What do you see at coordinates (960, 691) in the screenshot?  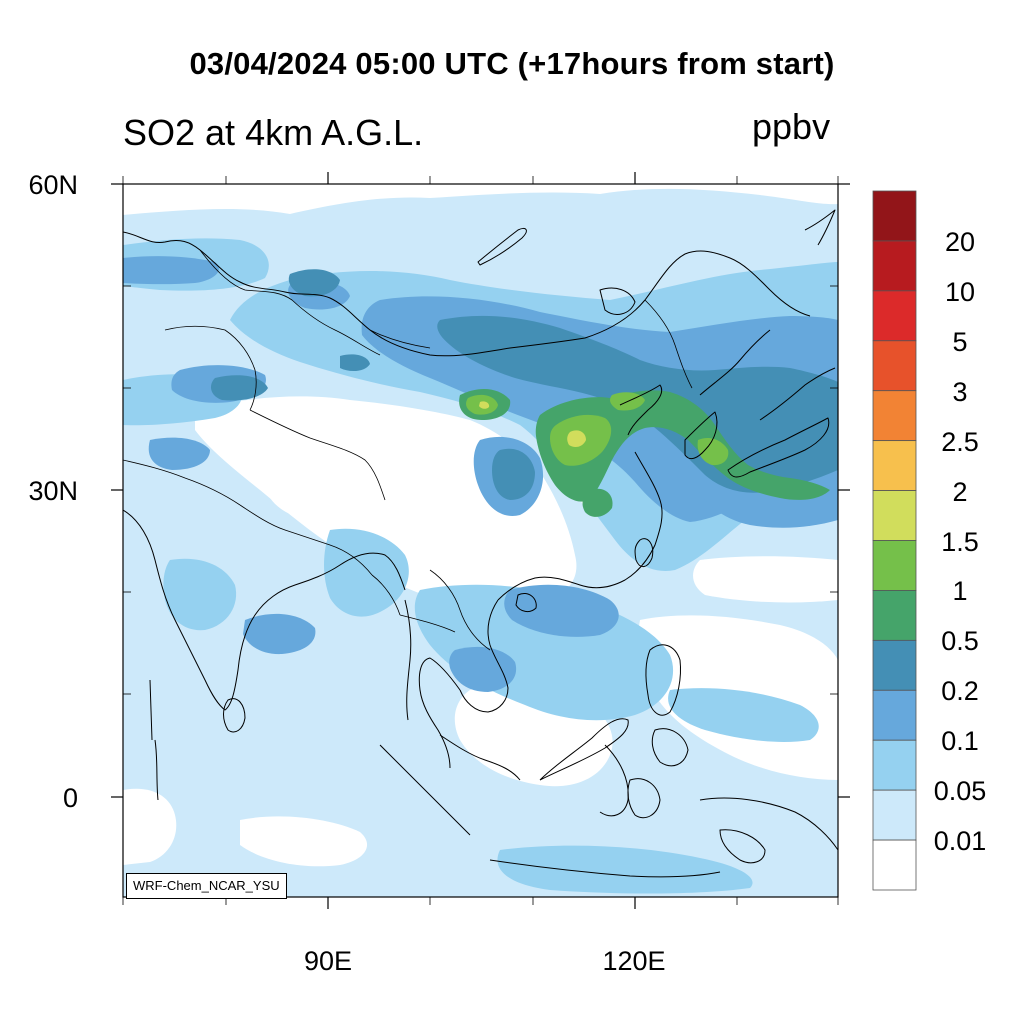 I see `colorbar-label: 0.2` at bounding box center [960, 691].